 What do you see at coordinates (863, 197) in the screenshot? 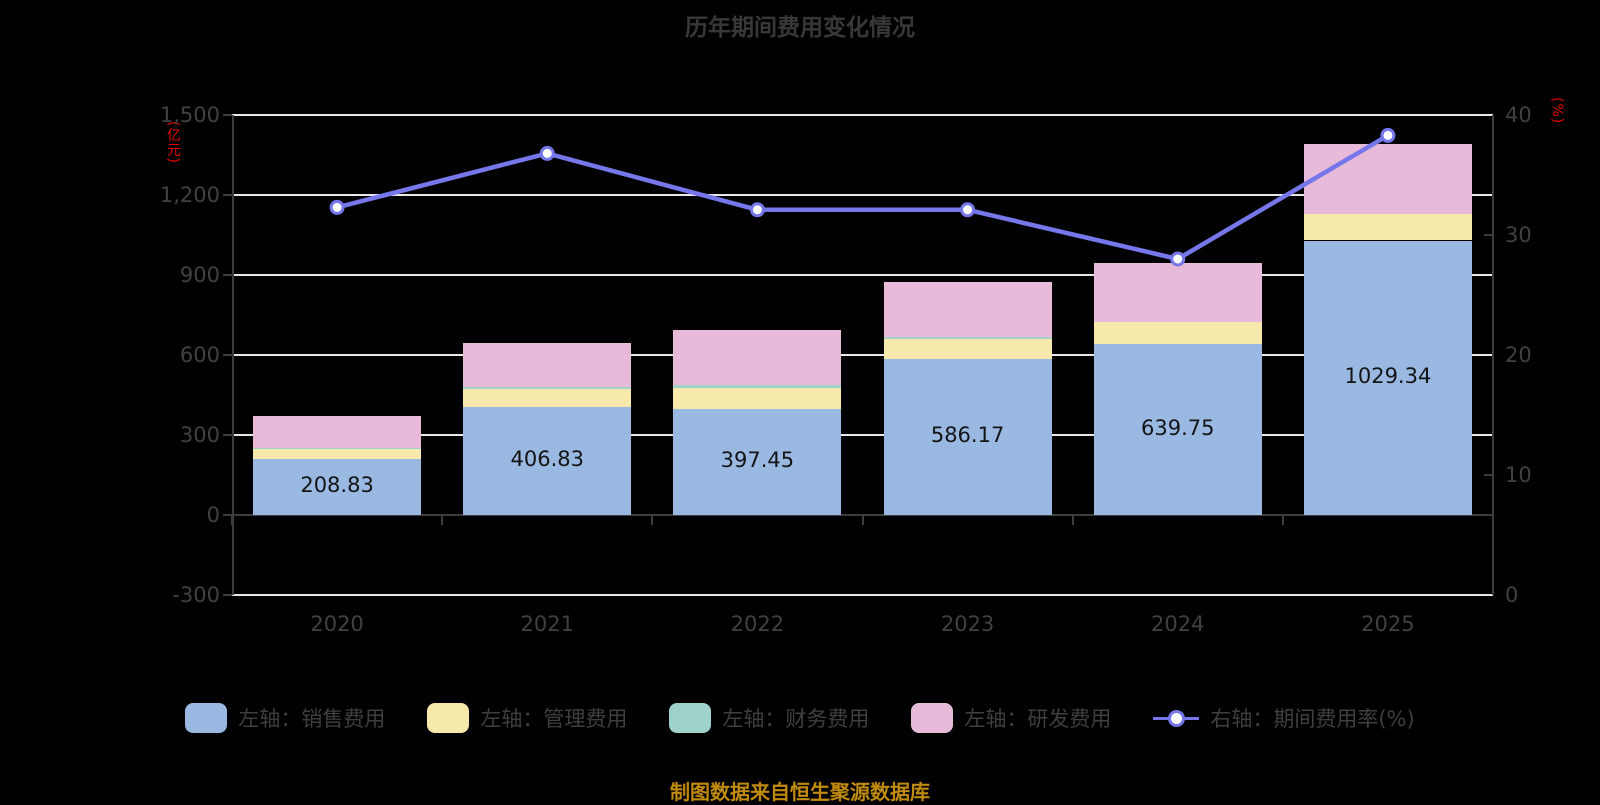
I see `rate-line` at bounding box center [863, 197].